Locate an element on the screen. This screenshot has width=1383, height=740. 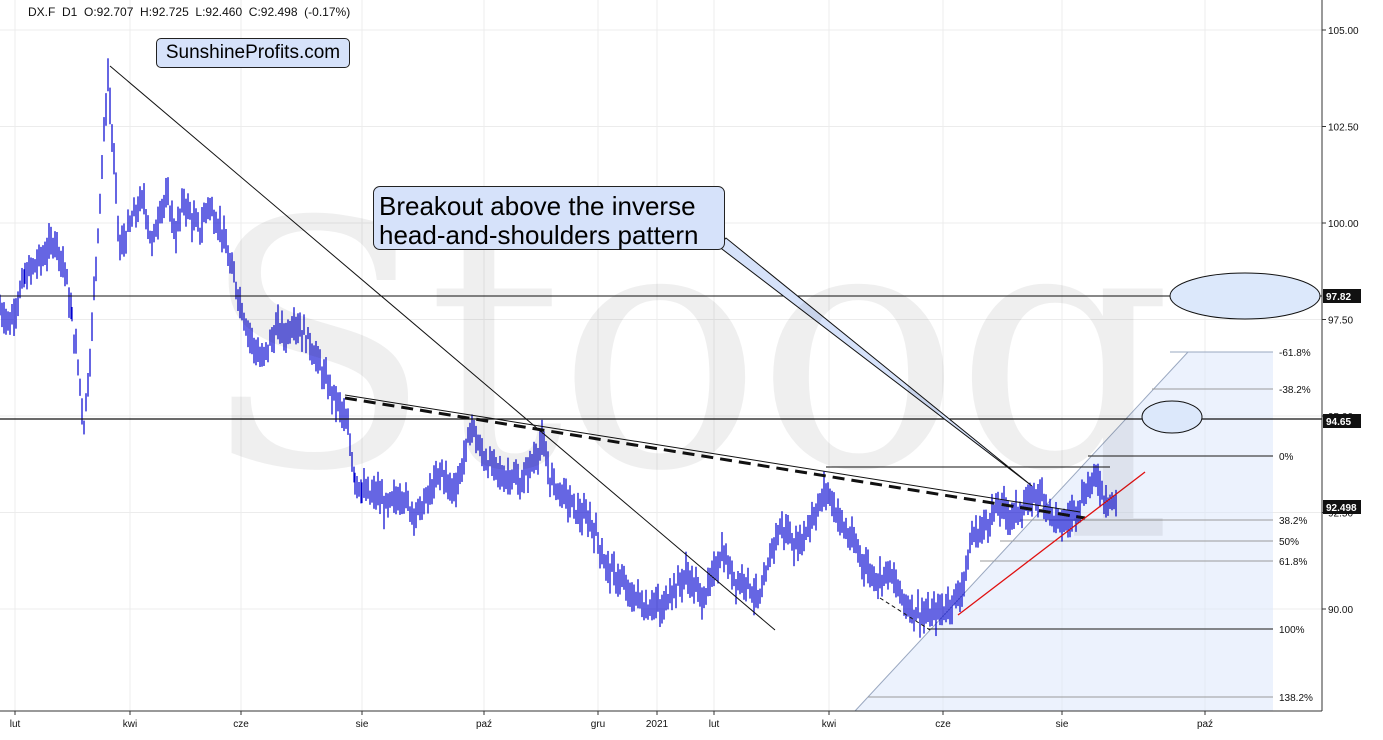
fib-level-label: 138.2% is located at coordinates (1296, 698).